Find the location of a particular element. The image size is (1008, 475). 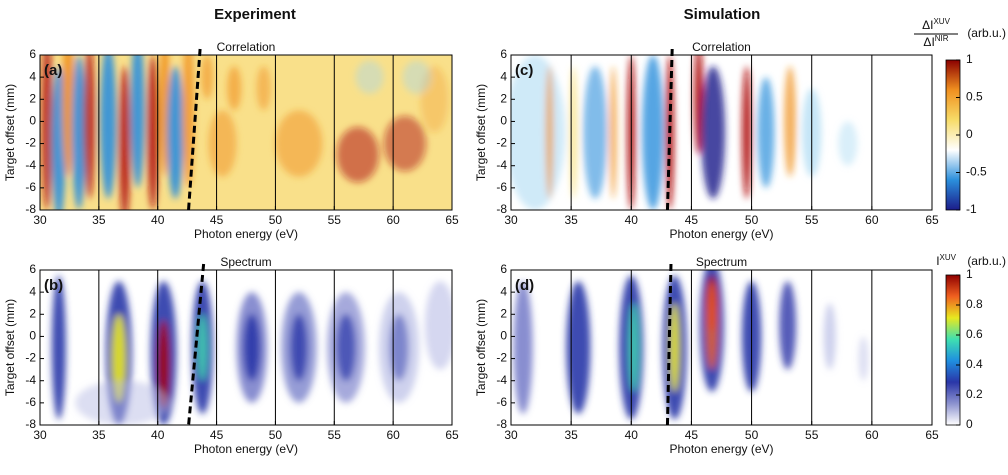

colorbar-label: IXUV is located at coordinates (946, 260).